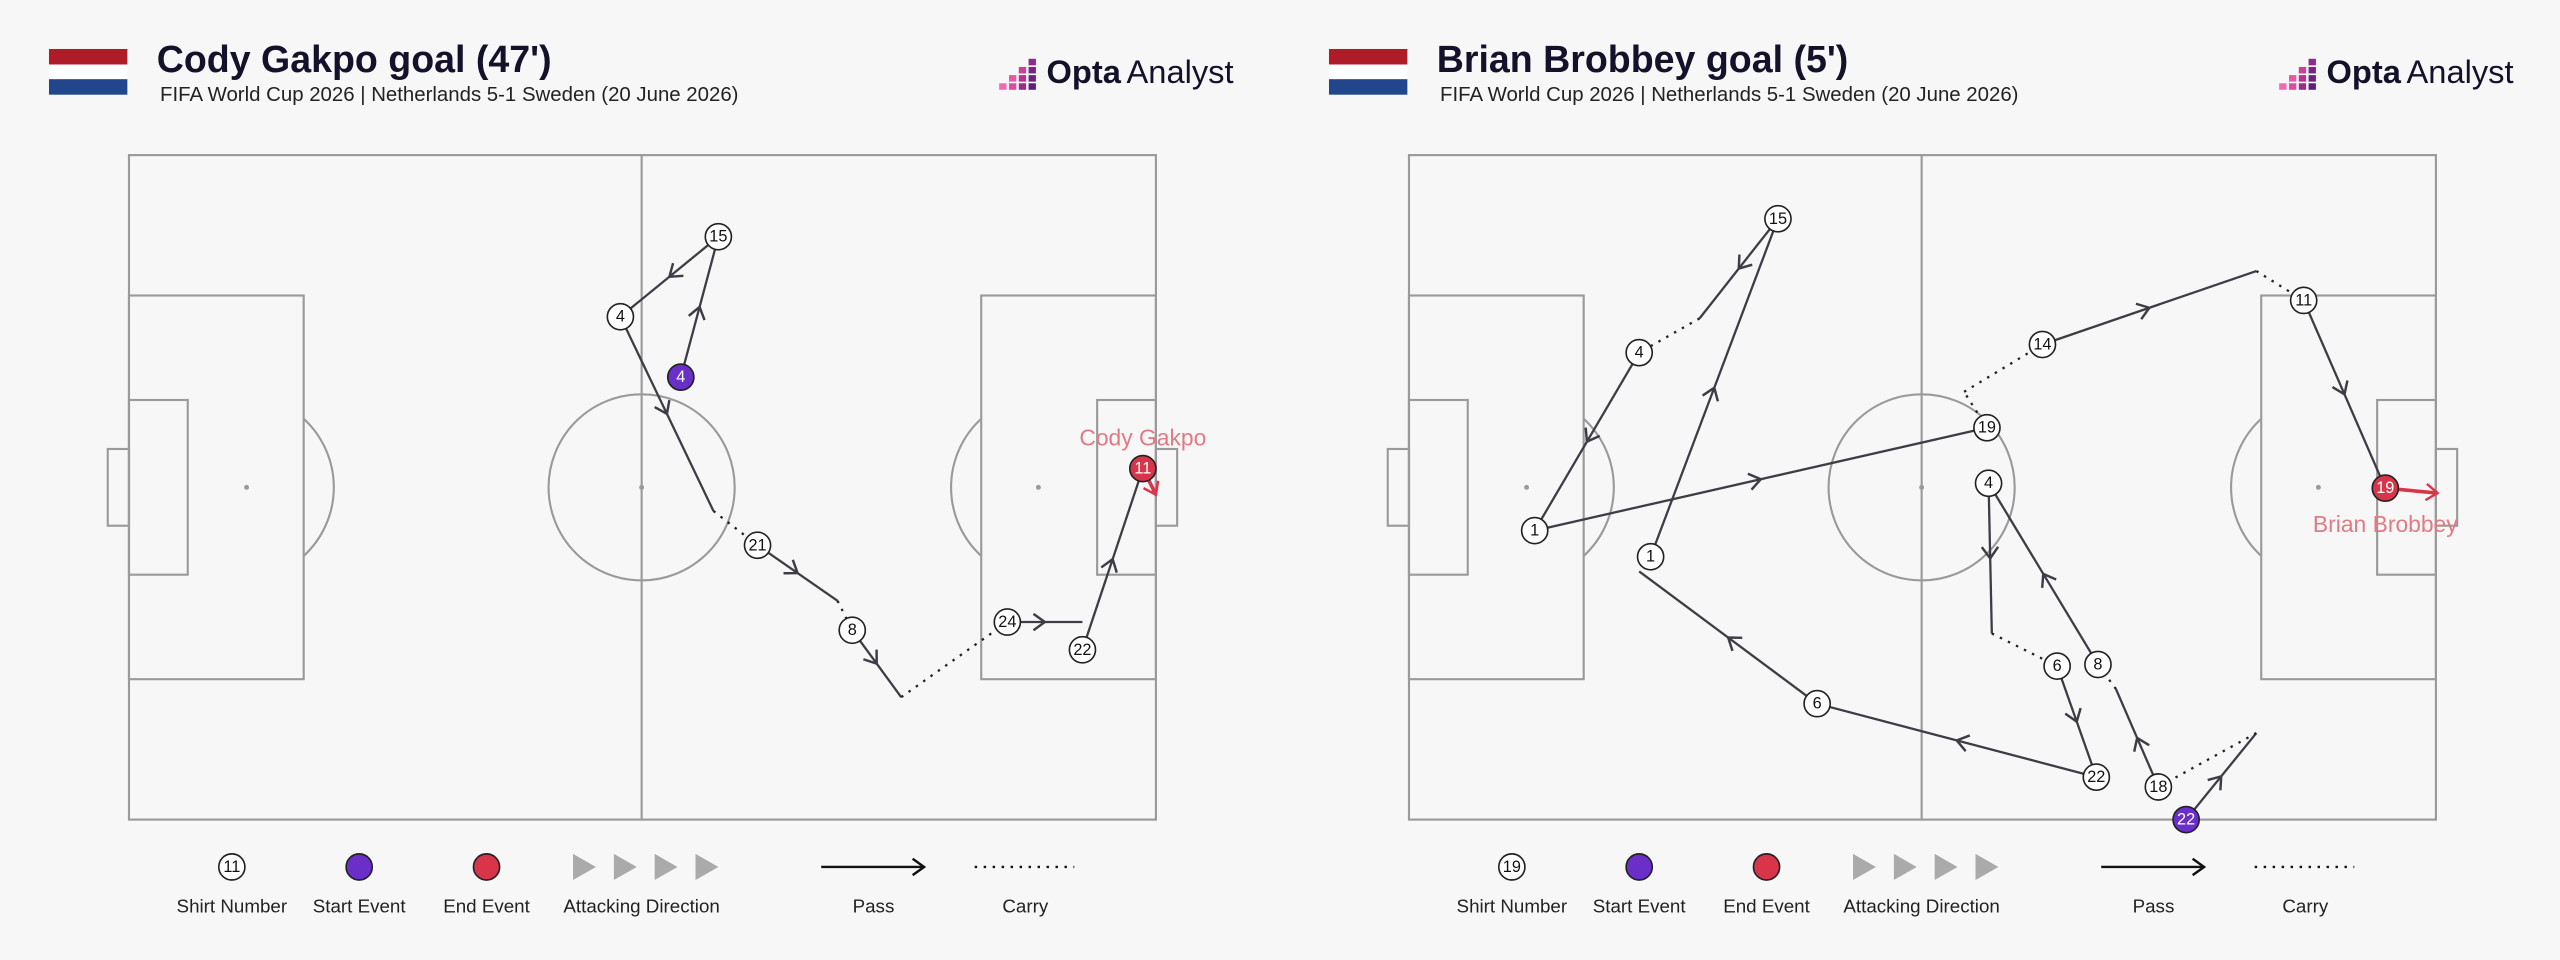 The height and width of the screenshot is (960, 2560). What do you see at coordinates (2154, 906) in the screenshot?
I see `legend-label: Pass` at bounding box center [2154, 906].